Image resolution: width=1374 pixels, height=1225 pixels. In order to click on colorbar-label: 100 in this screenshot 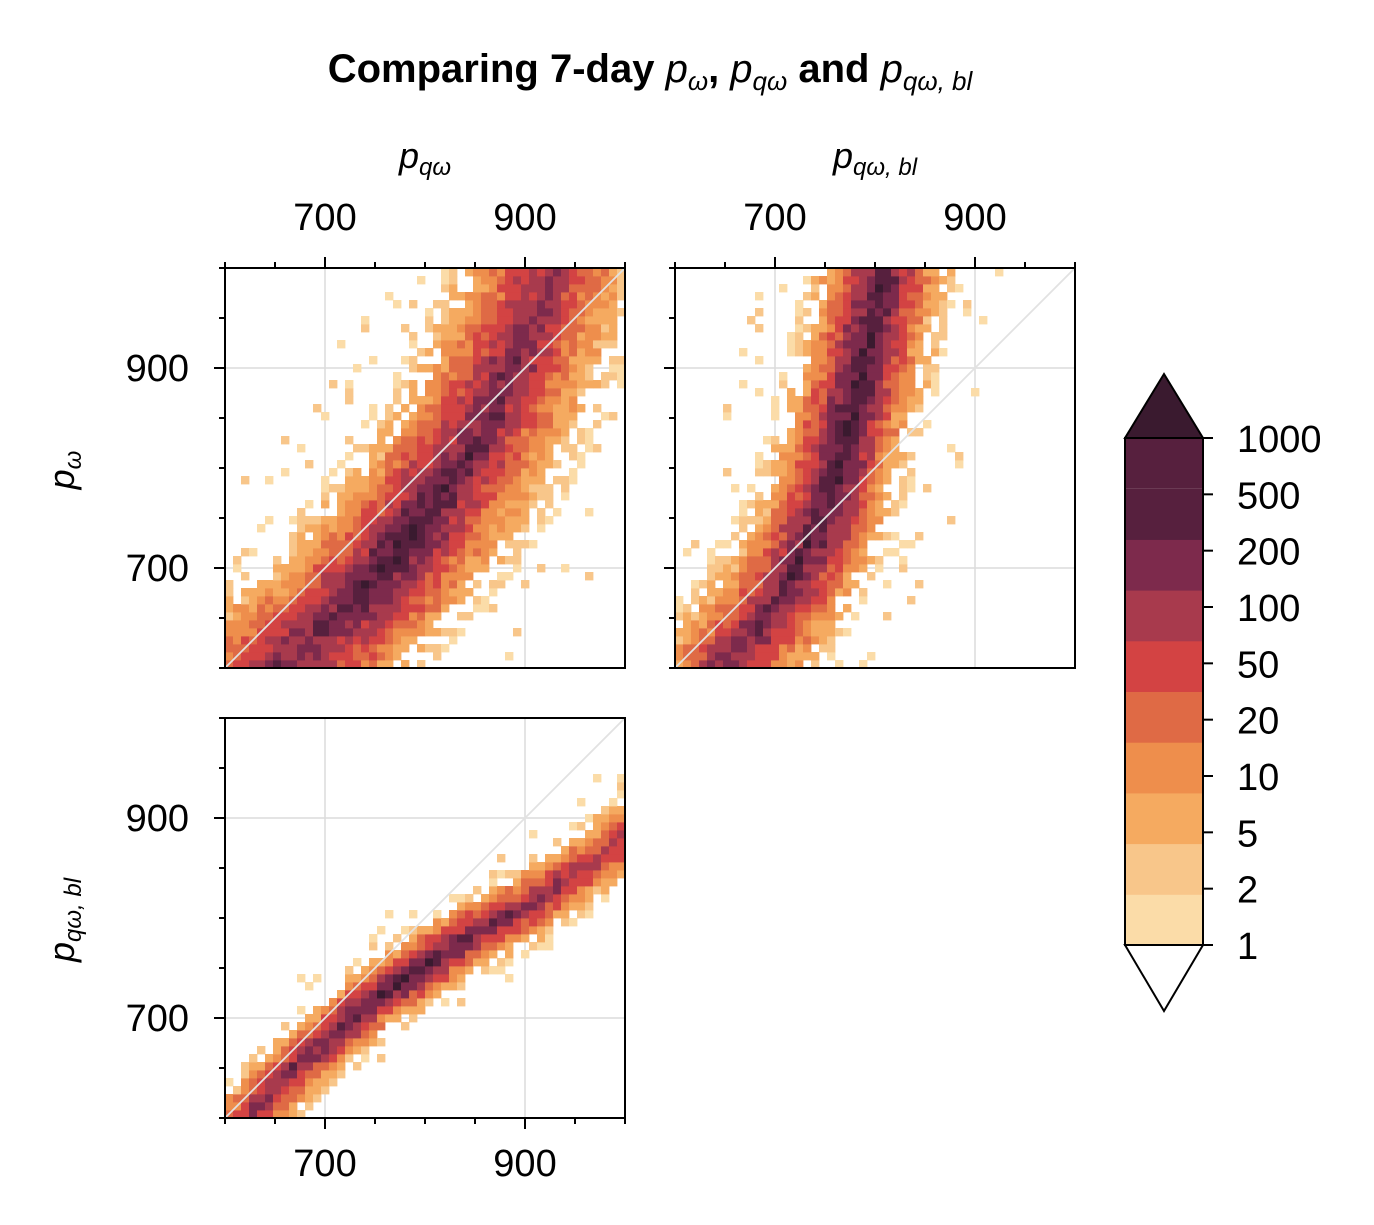, I will do `click(1268, 609)`.